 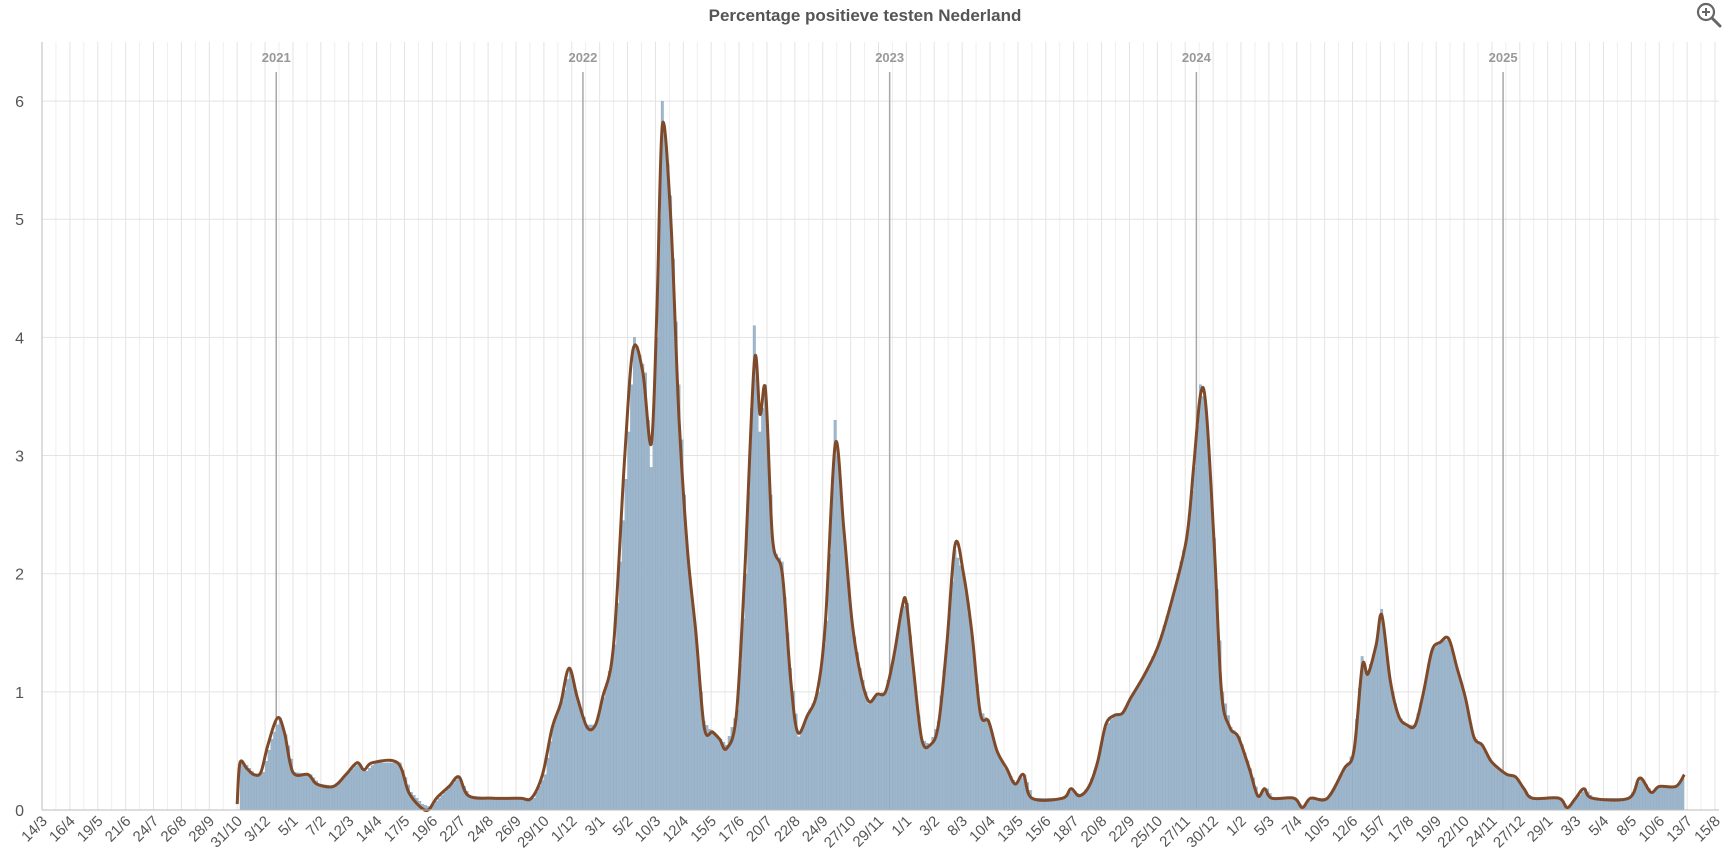 What do you see at coordinates (1066, 829) in the screenshot?
I see `x-tick-label: 18/7` at bounding box center [1066, 829].